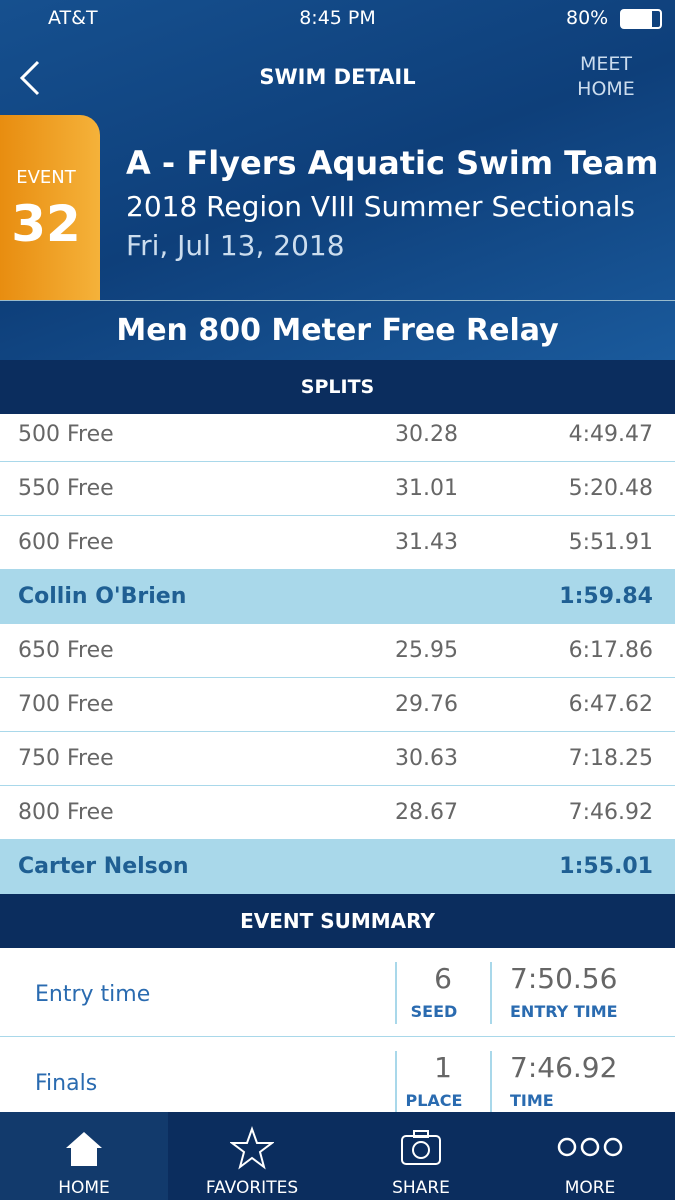 The width and height of the screenshot is (675, 1200). What do you see at coordinates (66, 434) in the screenshot?
I see `split-label: 500 Free` at bounding box center [66, 434].